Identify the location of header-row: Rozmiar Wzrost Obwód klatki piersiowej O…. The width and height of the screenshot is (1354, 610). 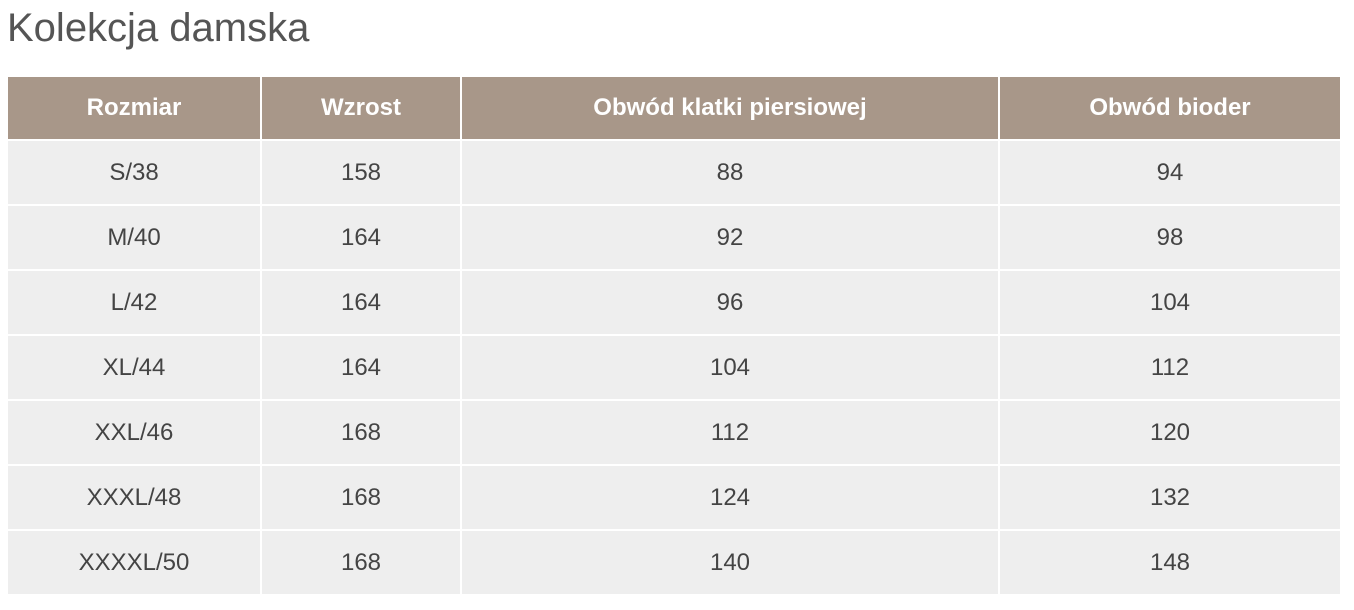
(674, 108).